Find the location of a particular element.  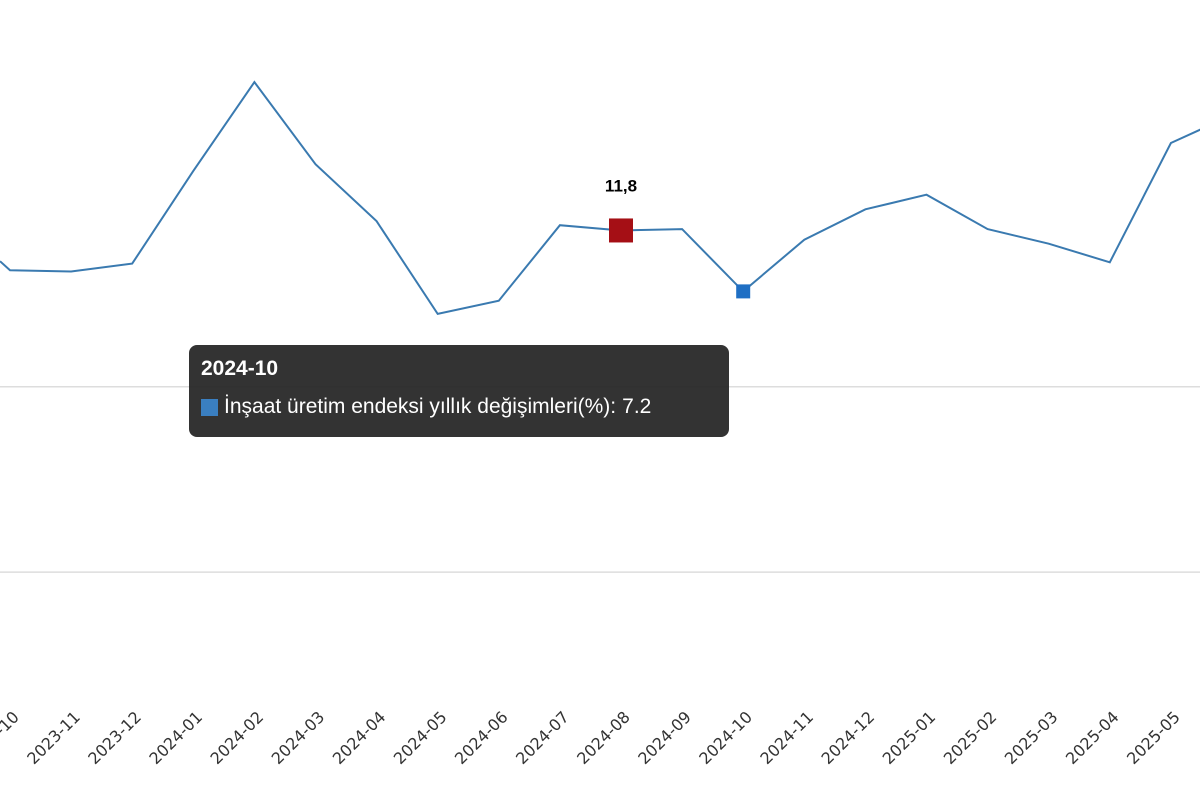

x-tick-label-2024-02: 2024-02 is located at coordinates (237, 737).